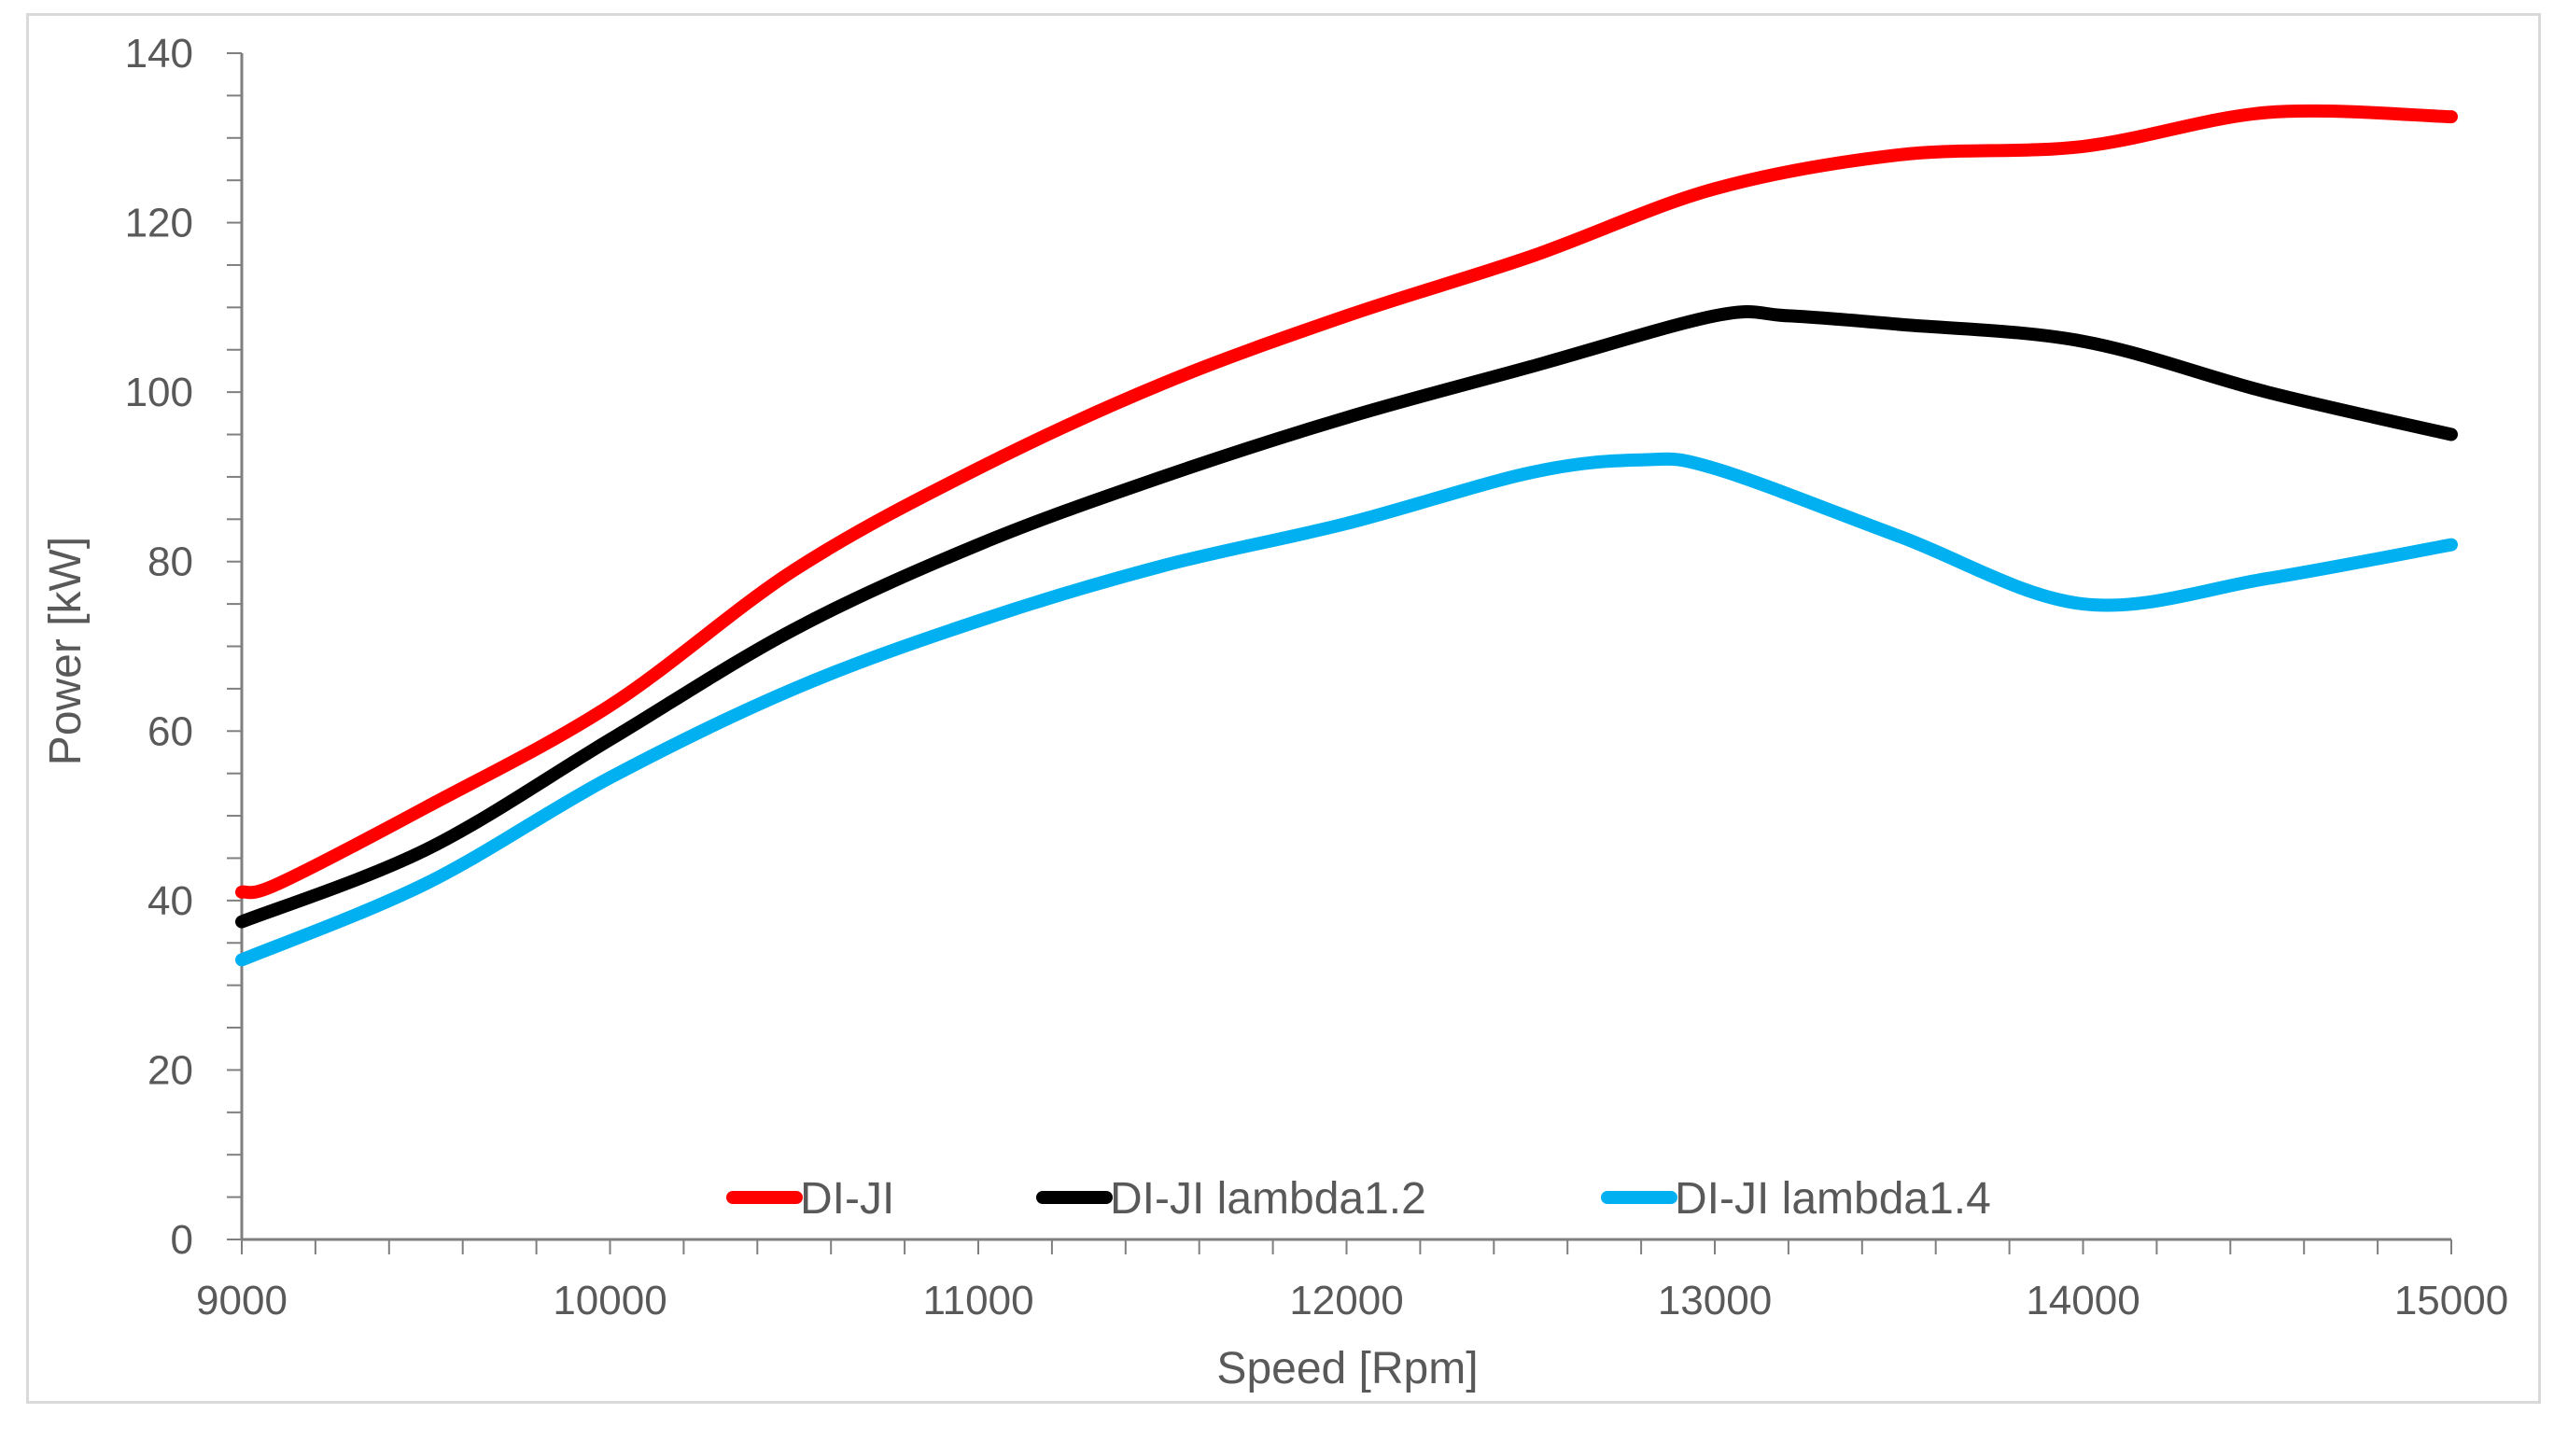 The image size is (2568, 1456). What do you see at coordinates (170, 731) in the screenshot?
I see `y-tick-label: 60` at bounding box center [170, 731].